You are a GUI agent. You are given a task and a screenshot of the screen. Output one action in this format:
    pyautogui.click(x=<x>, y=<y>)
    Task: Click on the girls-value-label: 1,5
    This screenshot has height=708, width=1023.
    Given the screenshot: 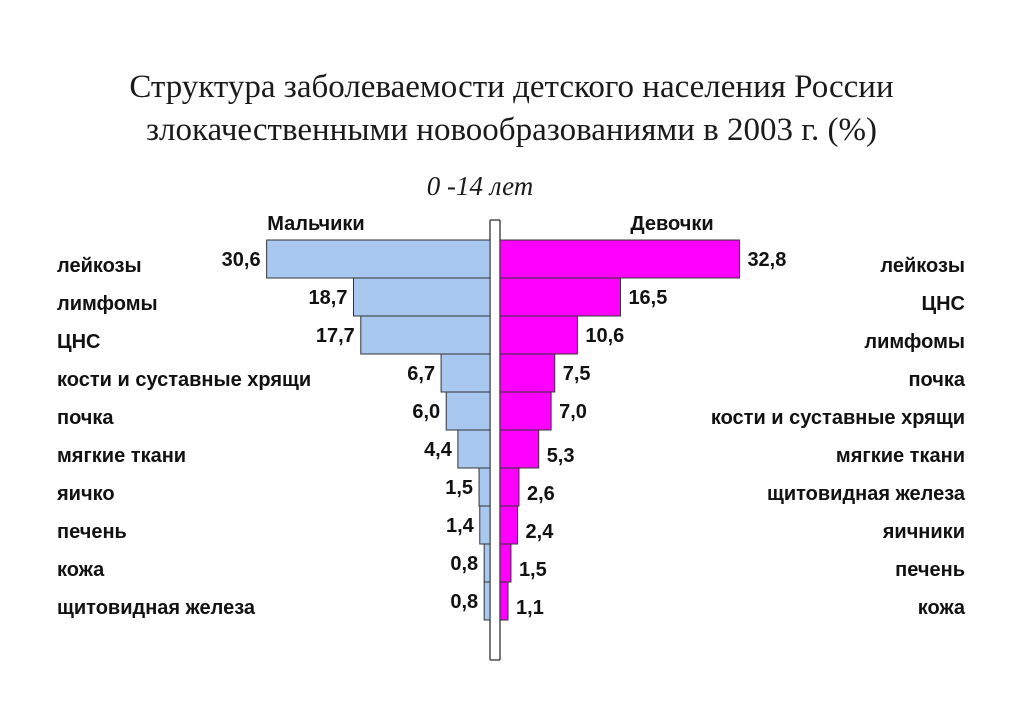 What is the action you would take?
    pyautogui.click(x=533, y=570)
    